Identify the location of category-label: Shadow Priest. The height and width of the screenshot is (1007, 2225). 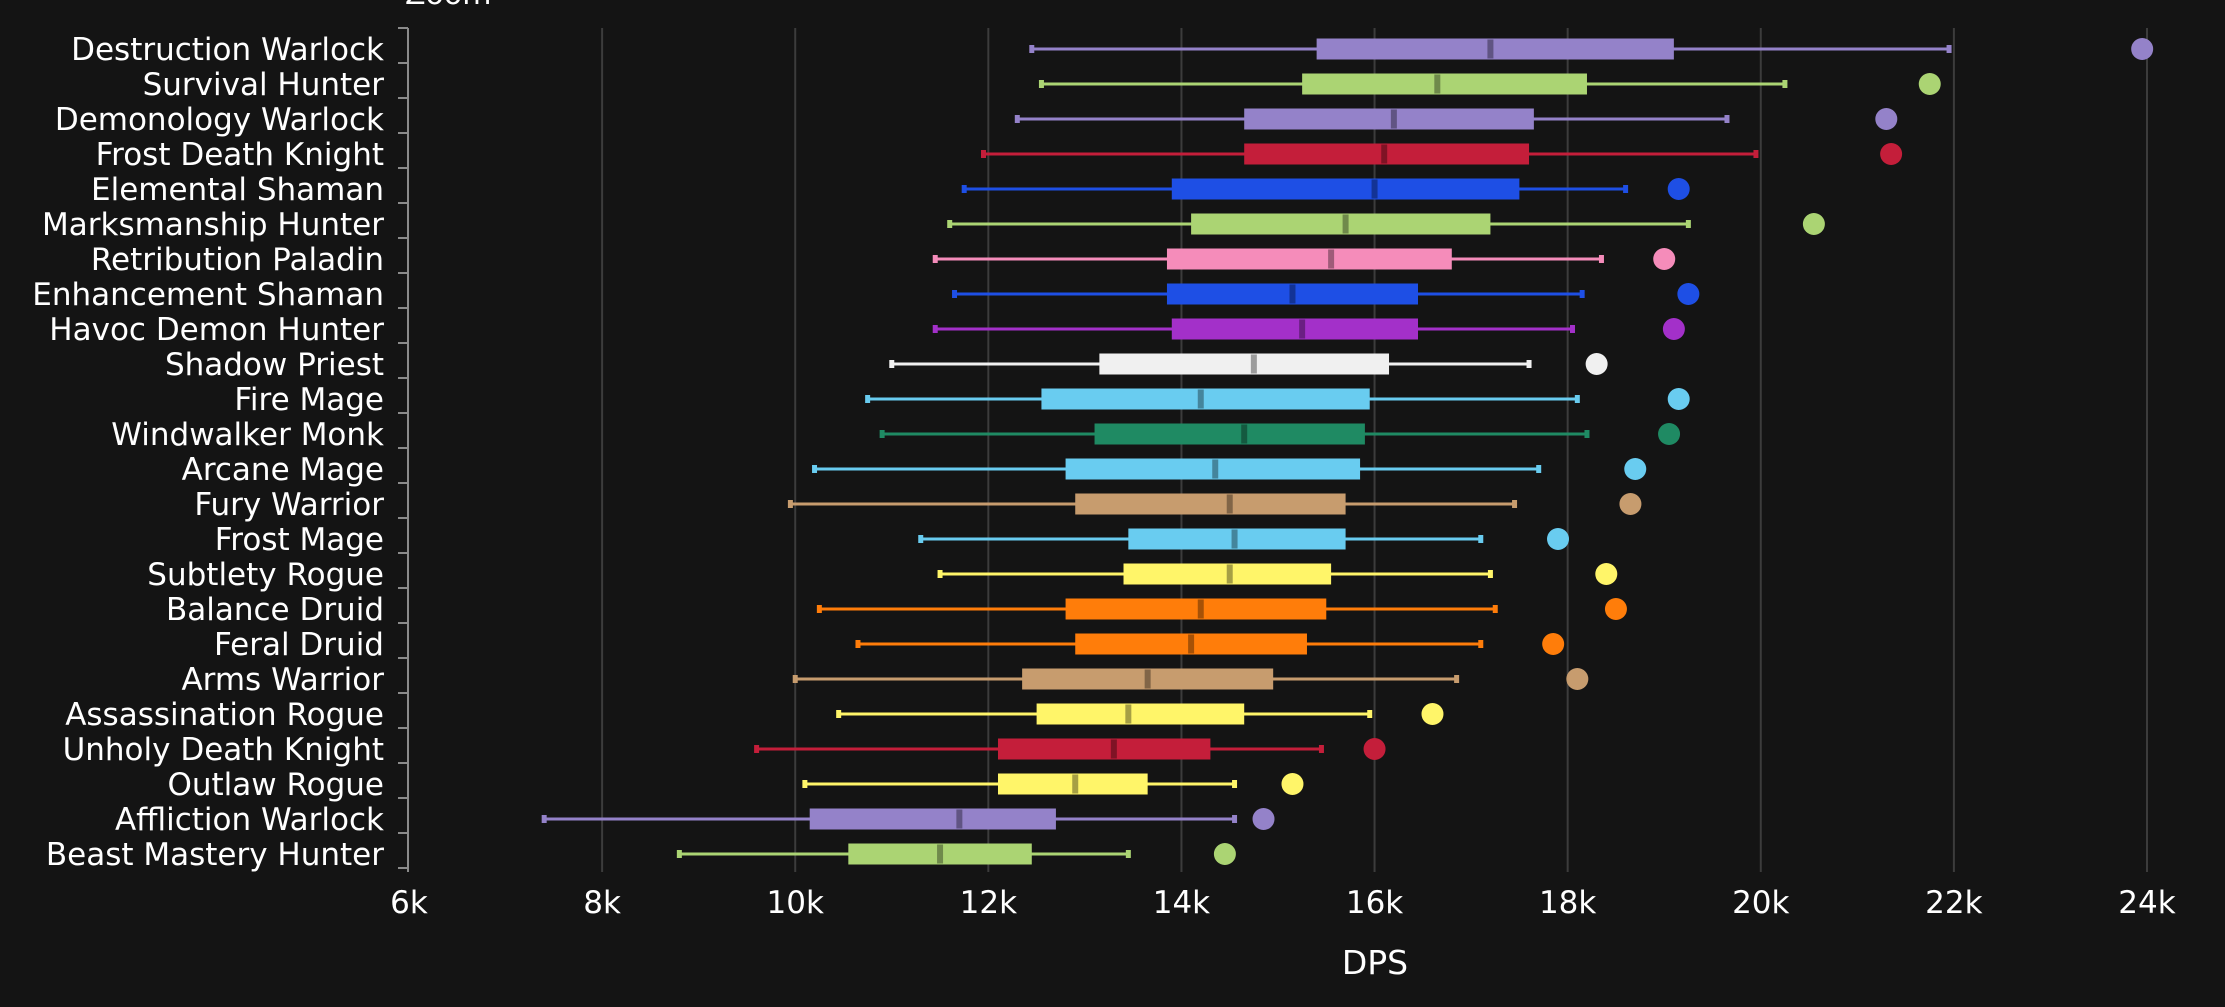
(274, 365).